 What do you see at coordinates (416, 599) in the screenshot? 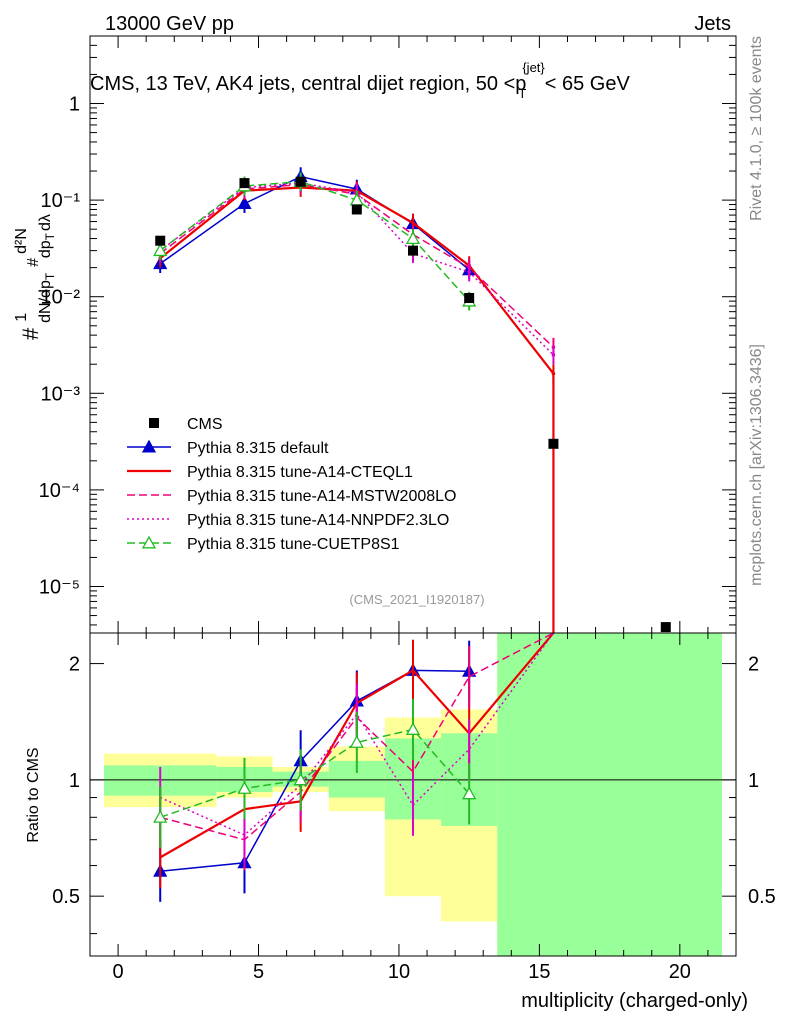
I see `analysis-id-label: (CMS_2021_I1920187)` at bounding box center [416, 599].